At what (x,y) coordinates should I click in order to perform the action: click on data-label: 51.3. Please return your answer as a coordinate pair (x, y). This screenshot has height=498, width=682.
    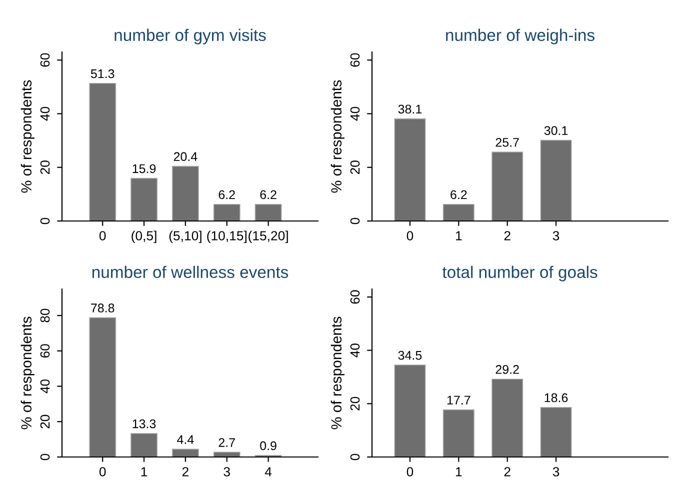
    Looking at the image, I should click on (102, 73).